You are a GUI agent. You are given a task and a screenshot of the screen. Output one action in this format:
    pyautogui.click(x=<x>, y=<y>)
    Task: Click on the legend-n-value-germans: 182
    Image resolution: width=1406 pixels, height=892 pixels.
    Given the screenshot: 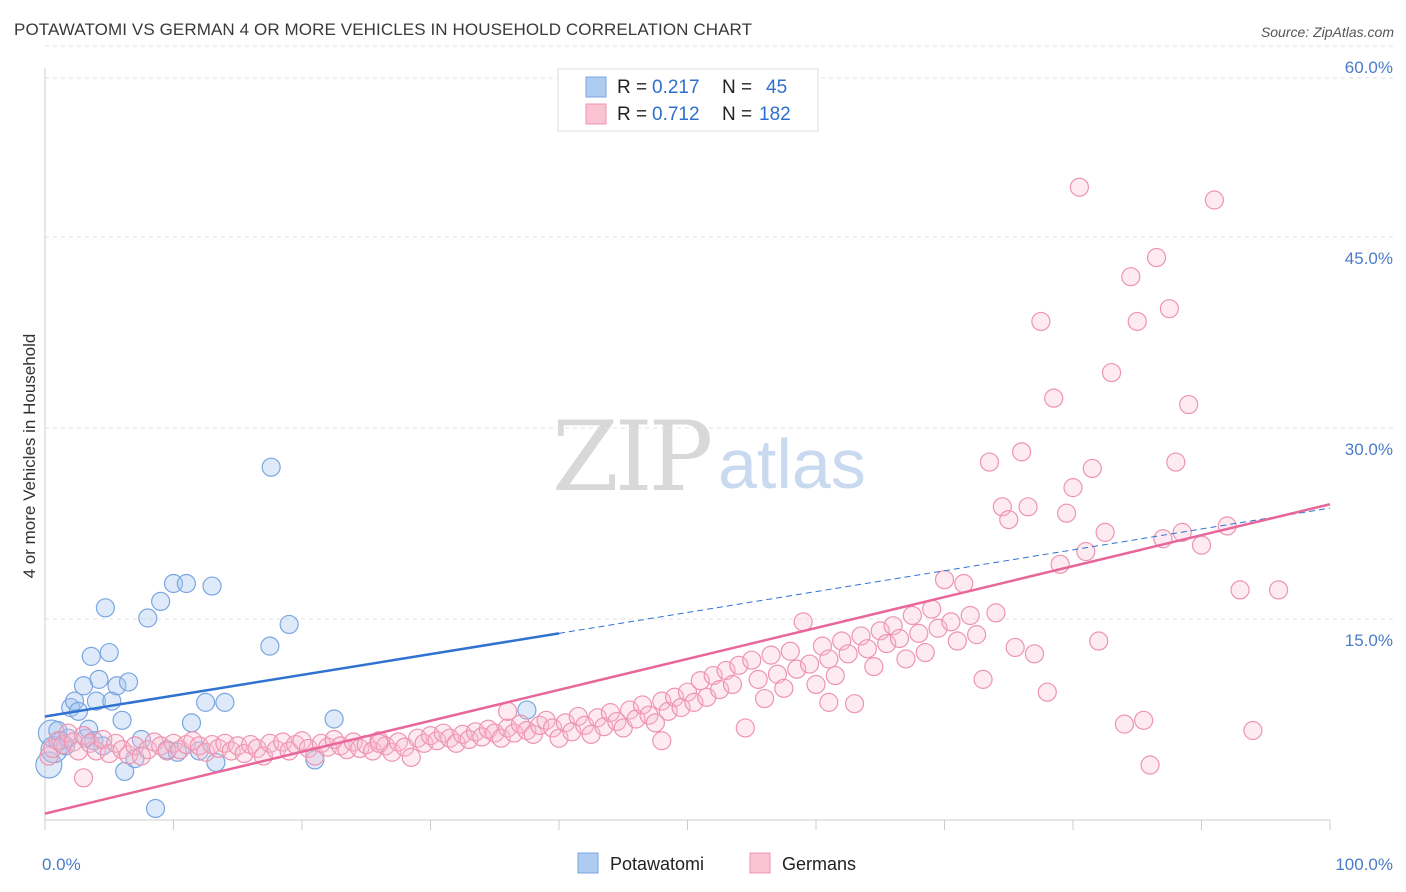 What is the action you would take?
    pyautogui.click(x=775, y=114)
    